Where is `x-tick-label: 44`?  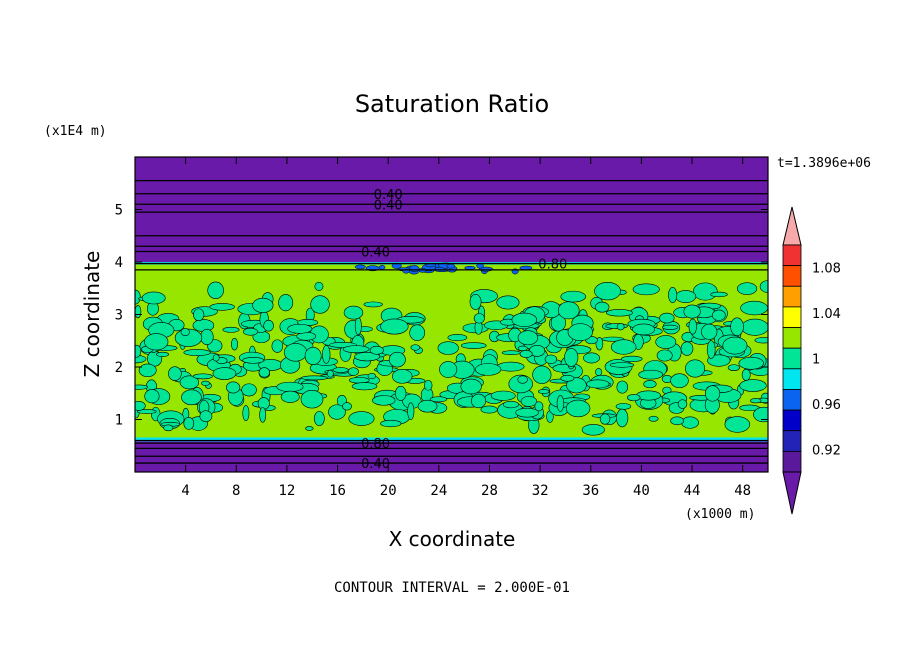
x-tick-label: 44 is located at coordinates (692, 491).